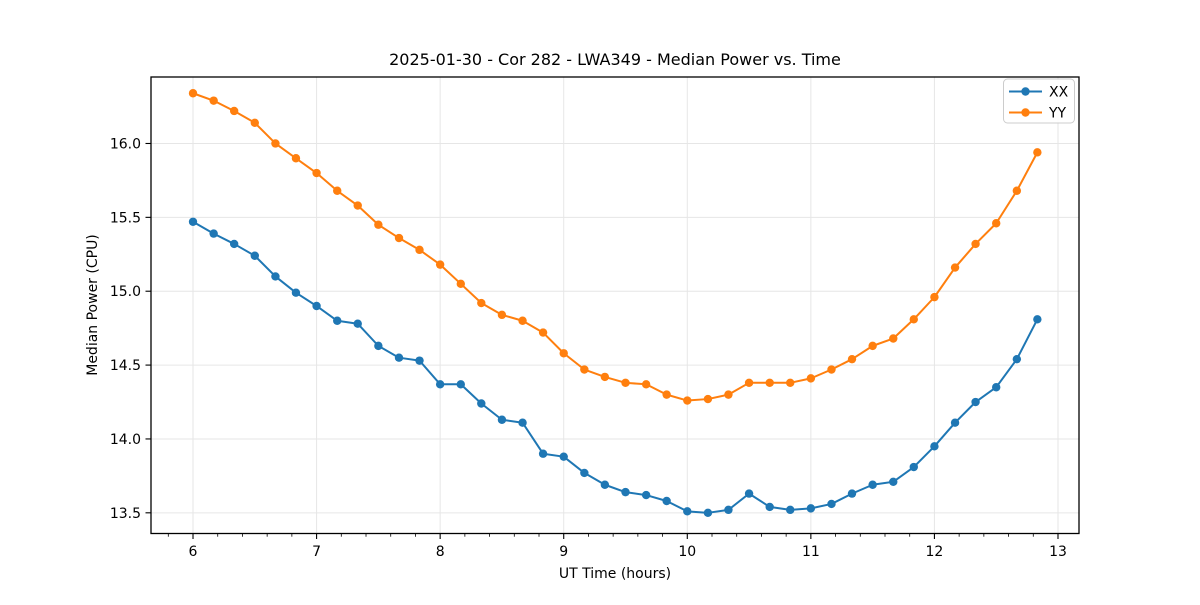 The image size is (1200, 605). I want to click on y-tick-label: 14.5, so click(125, 366).